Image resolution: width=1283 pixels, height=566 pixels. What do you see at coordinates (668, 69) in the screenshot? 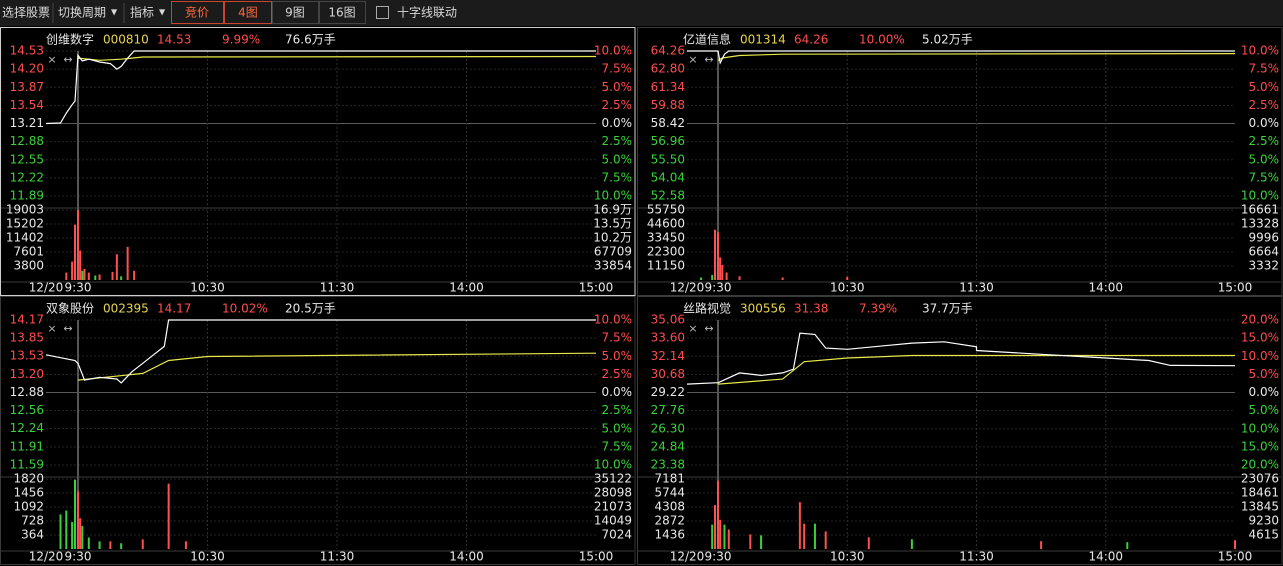
I see `price-tick-label: 62.80` at bounding box center [668, 69].